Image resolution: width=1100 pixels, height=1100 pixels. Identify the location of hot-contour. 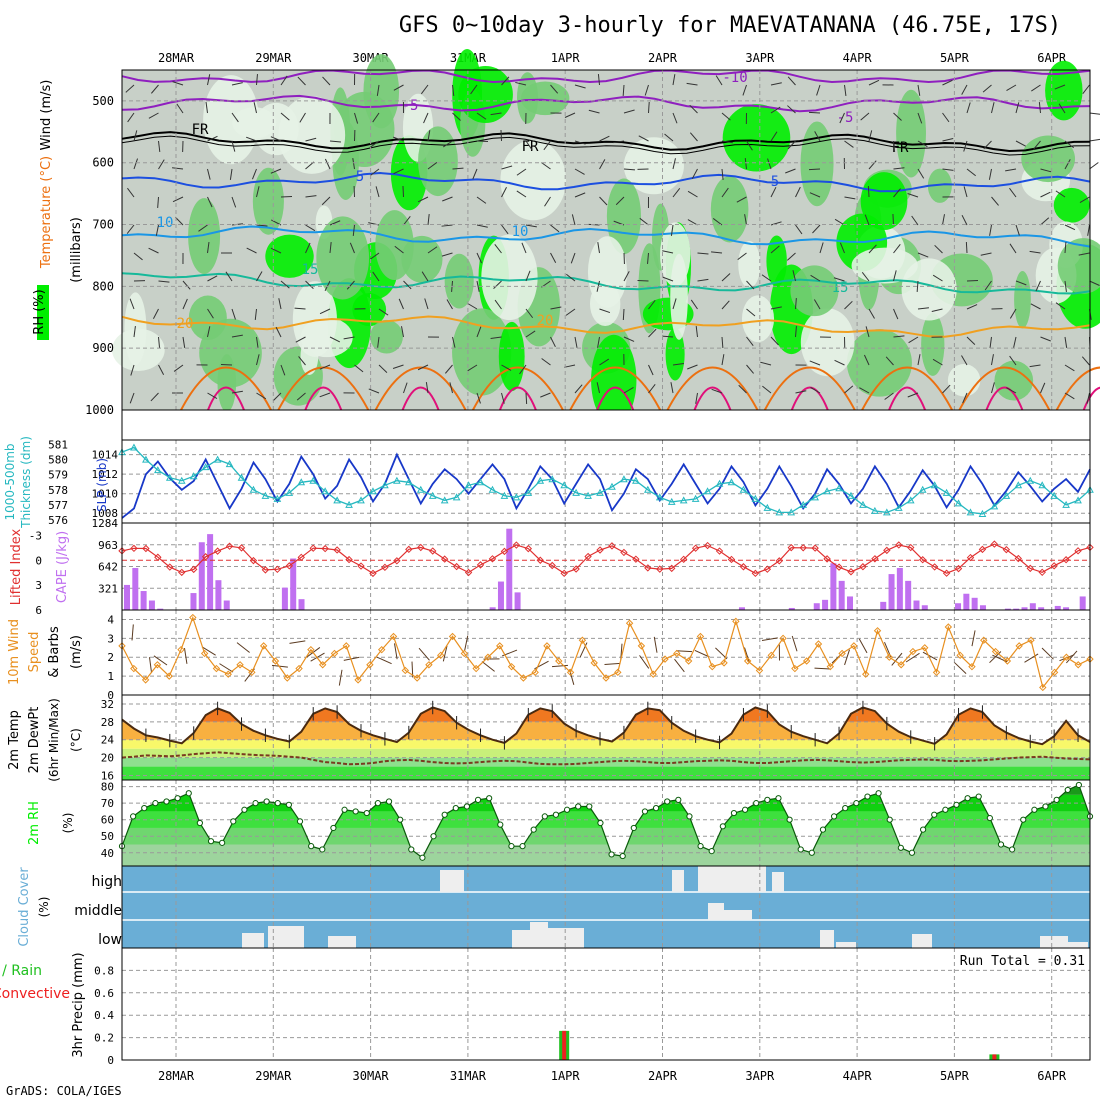
(907, 398).